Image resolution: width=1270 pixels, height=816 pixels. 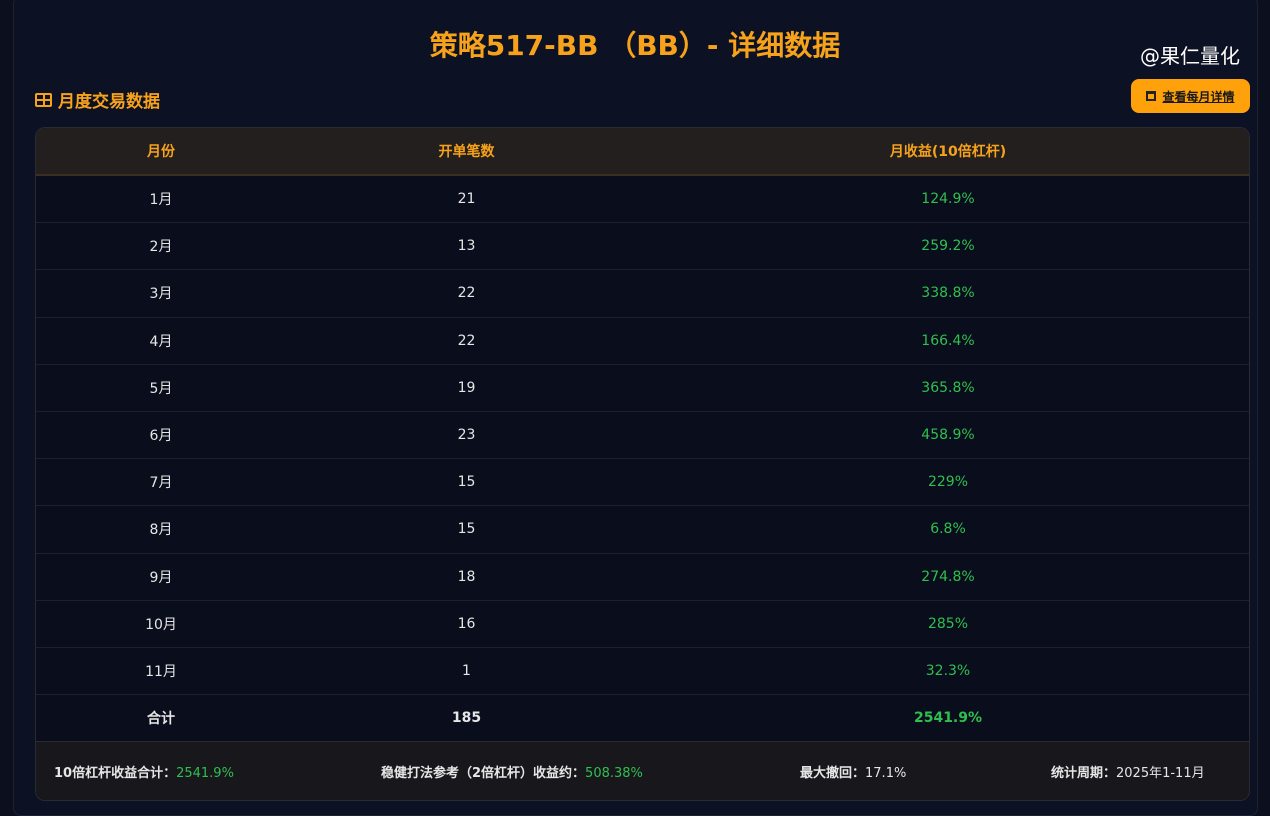 I want to click on trades-cell: 18, so click(x=466, y=576).